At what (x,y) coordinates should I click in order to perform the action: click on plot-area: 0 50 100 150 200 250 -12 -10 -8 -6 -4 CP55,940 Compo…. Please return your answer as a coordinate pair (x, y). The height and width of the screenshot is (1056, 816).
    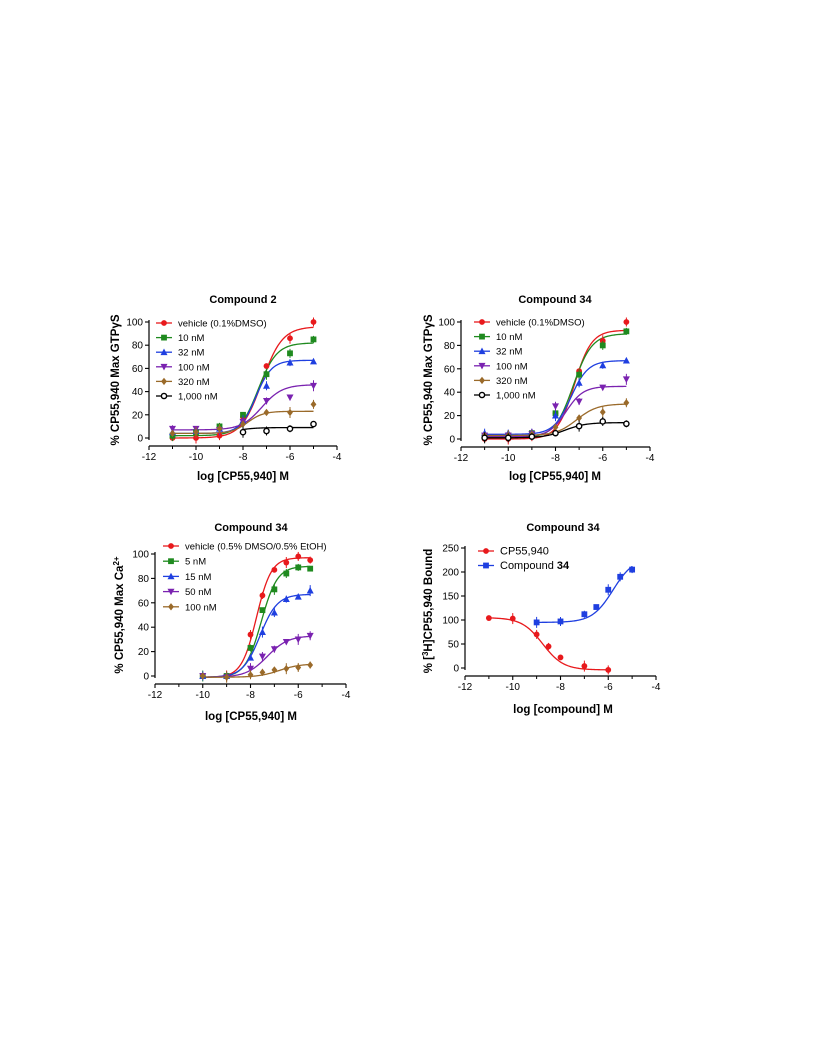
    Looking at the image, I should click on (551, 619).